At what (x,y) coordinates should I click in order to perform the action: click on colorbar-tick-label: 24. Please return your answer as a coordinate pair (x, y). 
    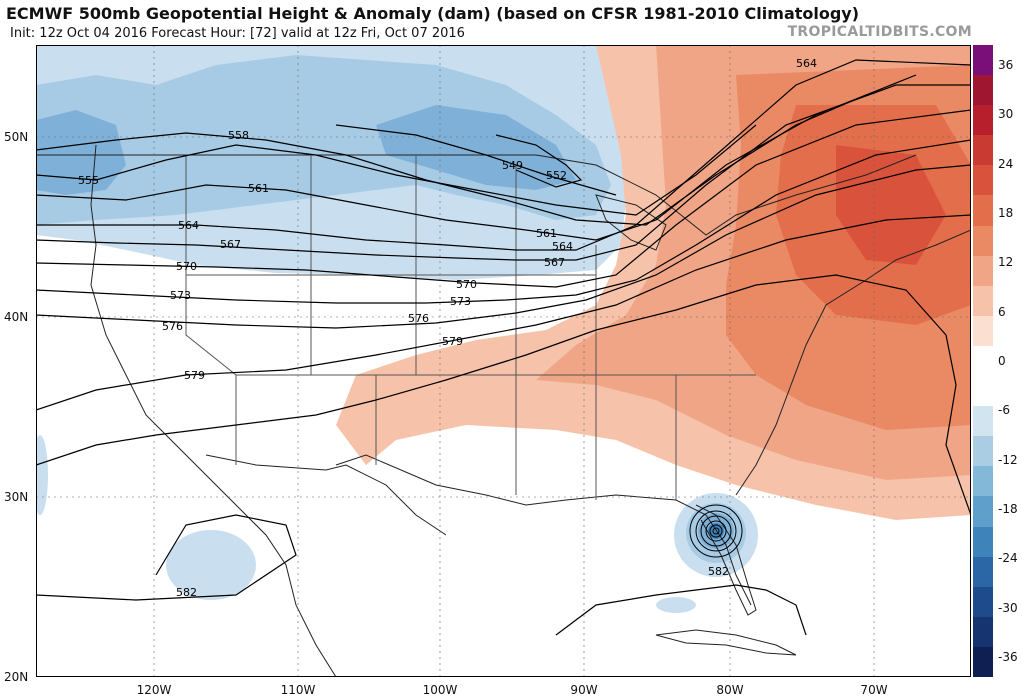
    Looking at the image, I should click on (1006, 163).